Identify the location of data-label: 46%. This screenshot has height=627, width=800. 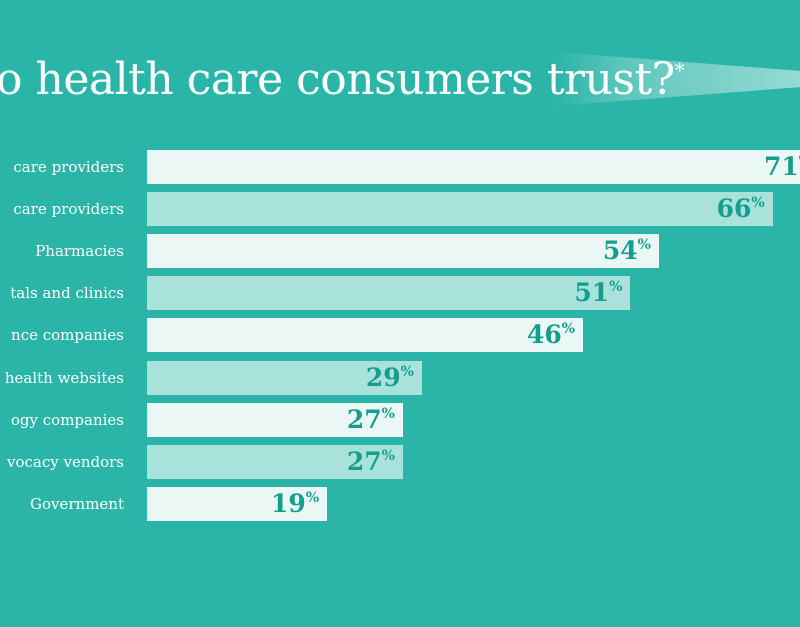
(551, 335).